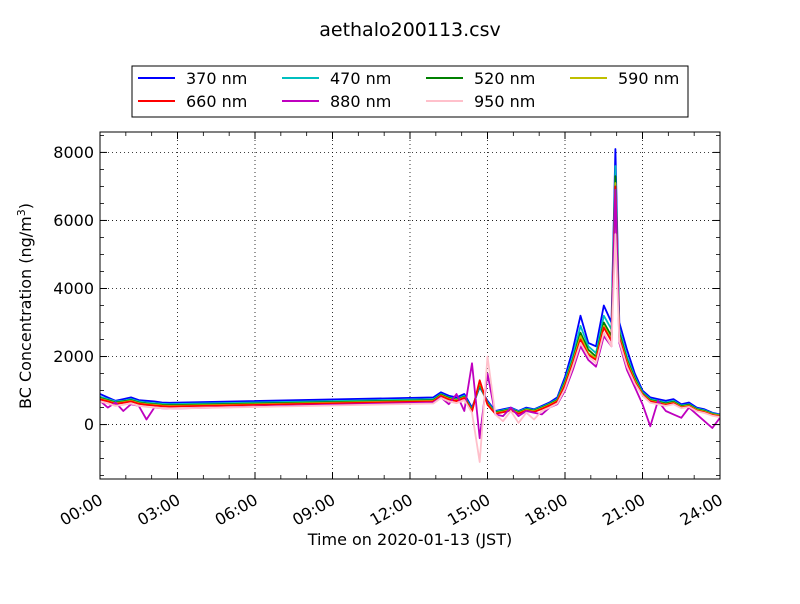 The width and height of the screenshot is (800, 604). I want to click on legend-box, so click(410, 91).